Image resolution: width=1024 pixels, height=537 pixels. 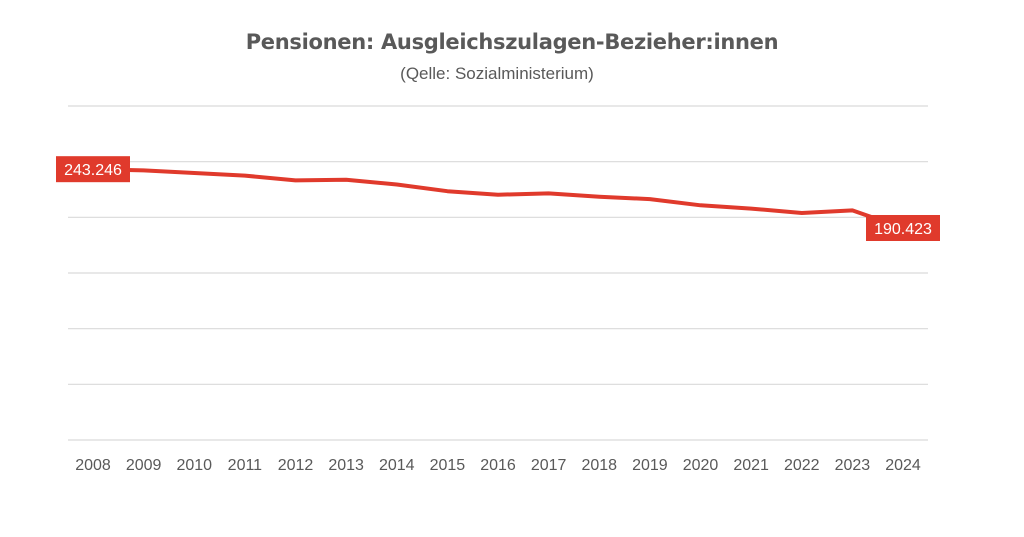 What do you see at coordinates (599, 465) in the screenshot?
I see `x-tick-label: 2018` at bounding box center [599, 465].